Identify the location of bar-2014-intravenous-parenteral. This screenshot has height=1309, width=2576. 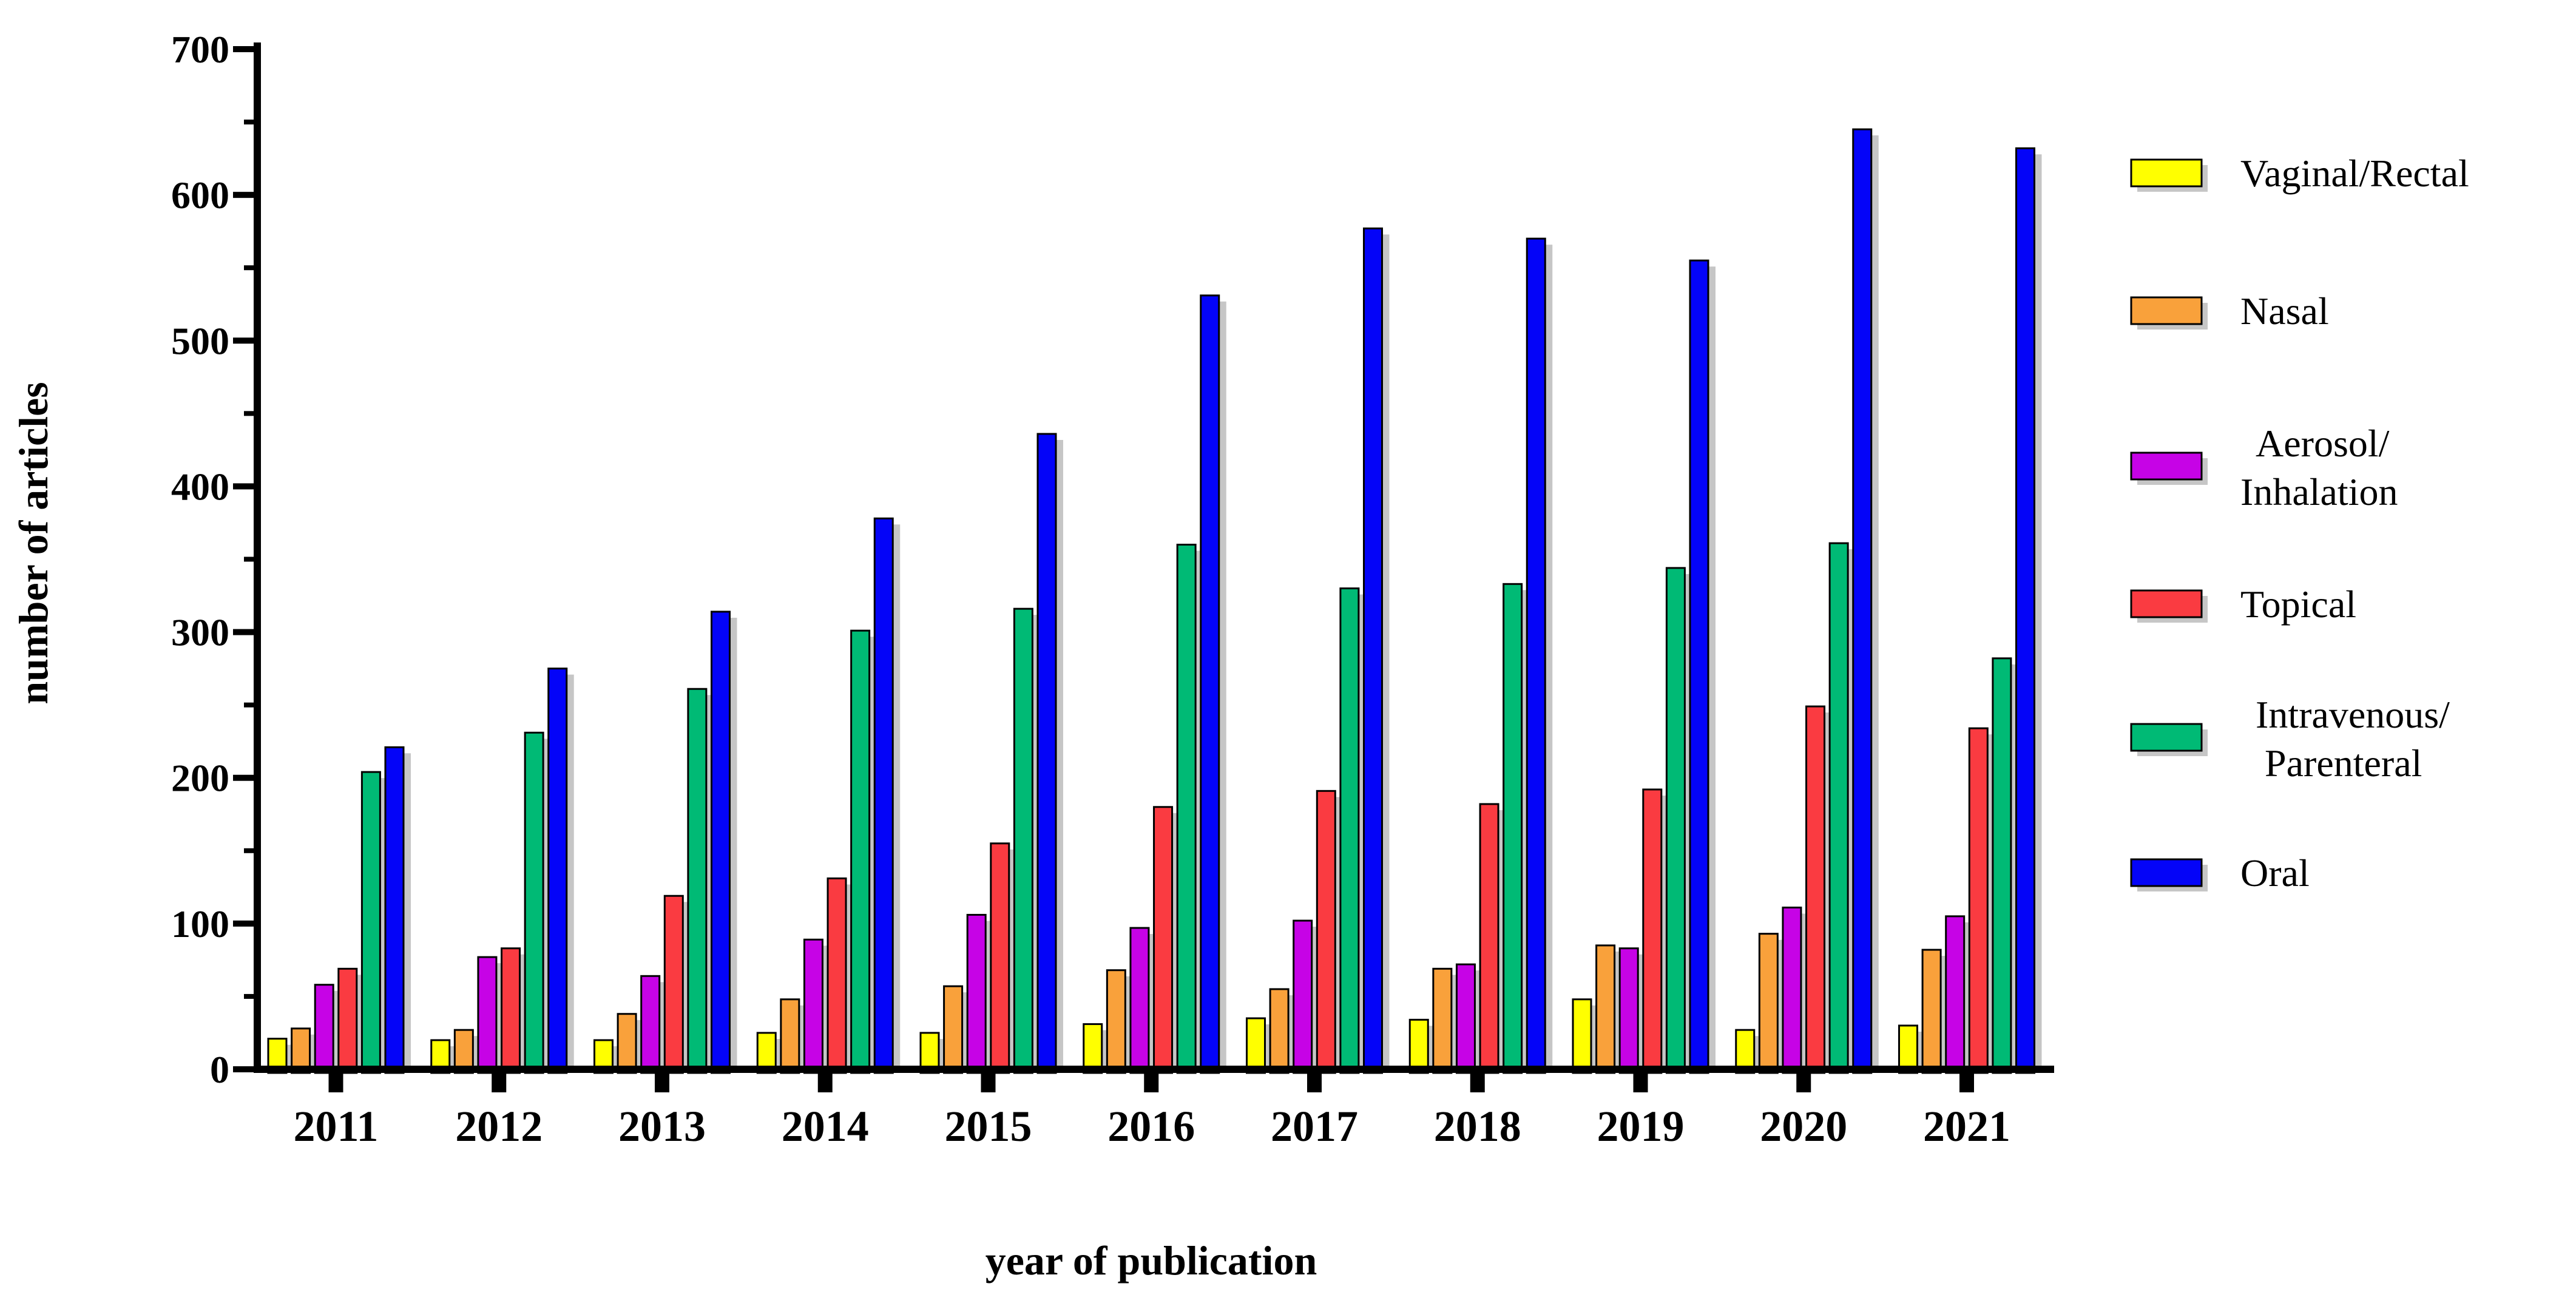
(860, 851).